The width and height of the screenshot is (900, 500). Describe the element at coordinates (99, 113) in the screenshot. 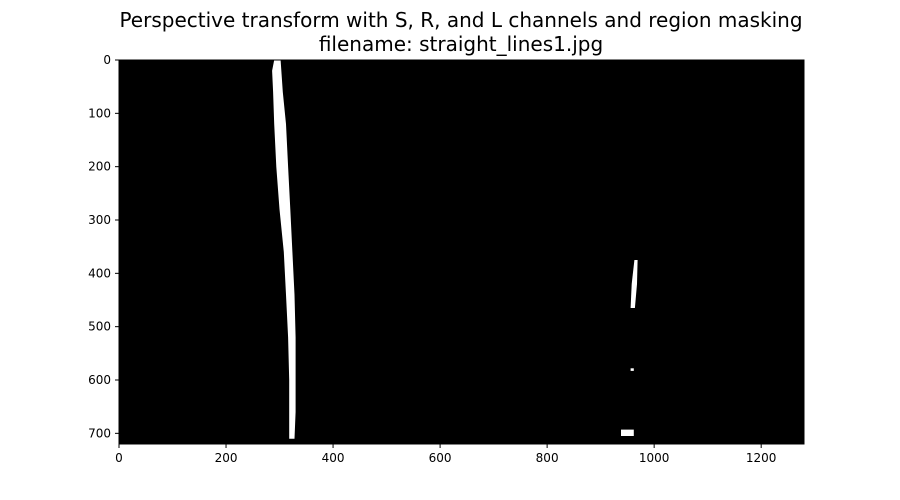

I see `y-tick-label: 100` at that location.